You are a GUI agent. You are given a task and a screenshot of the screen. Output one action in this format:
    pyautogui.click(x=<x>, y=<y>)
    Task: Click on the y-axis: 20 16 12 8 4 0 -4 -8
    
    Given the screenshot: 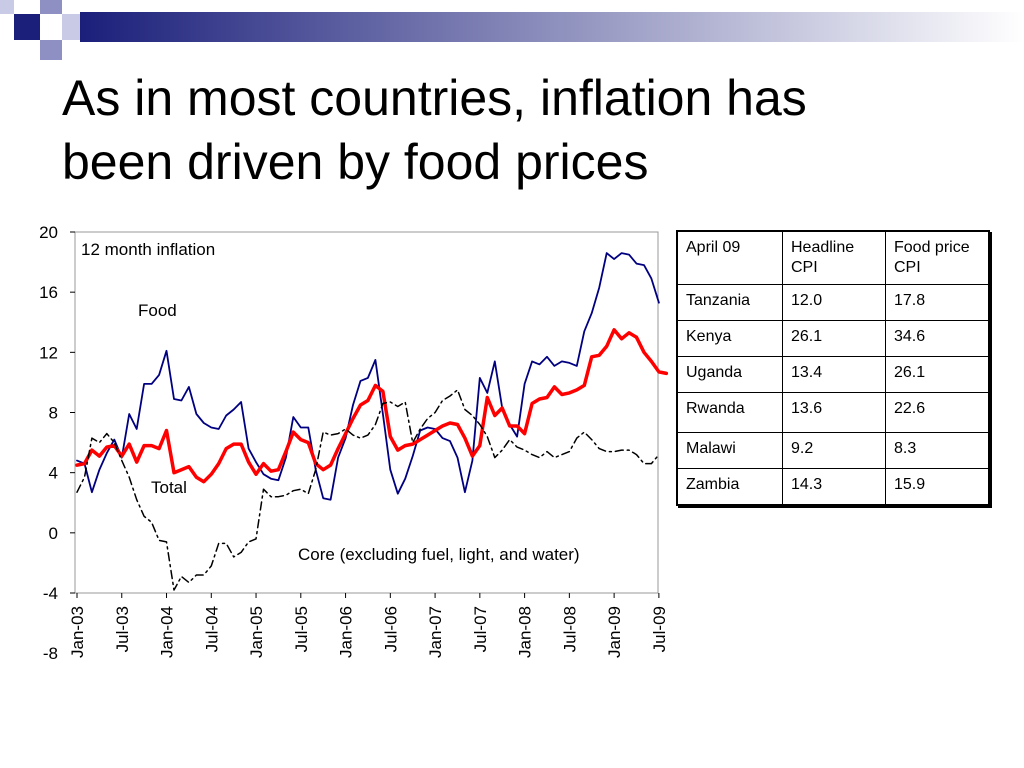 What is the action you would take?
    pyautogui.click(x=57, y=443)
    